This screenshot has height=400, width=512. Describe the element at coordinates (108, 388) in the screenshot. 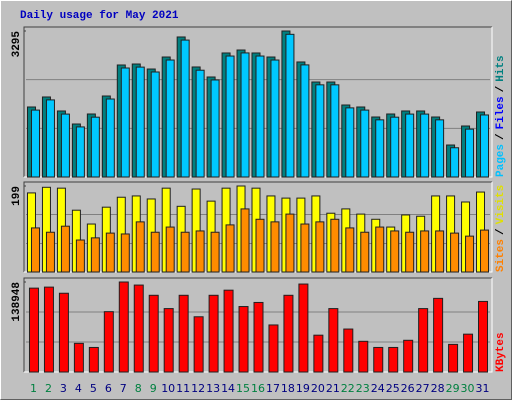

I see `x-tick-label: 6` at that location.